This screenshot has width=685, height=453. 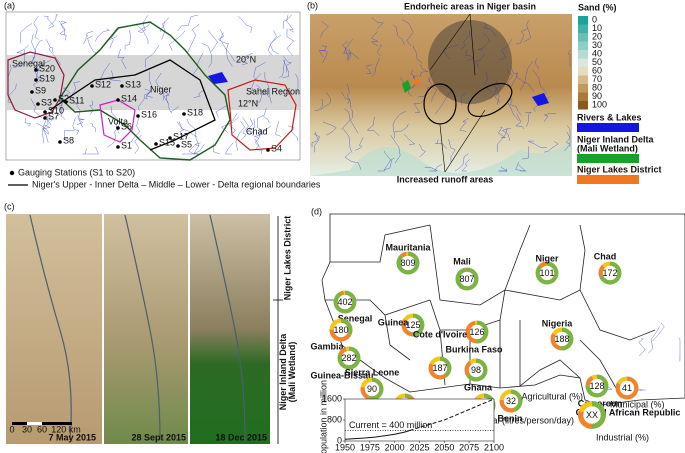 I want to click on x-tick-label: 1950, so click(x=345, y=447).